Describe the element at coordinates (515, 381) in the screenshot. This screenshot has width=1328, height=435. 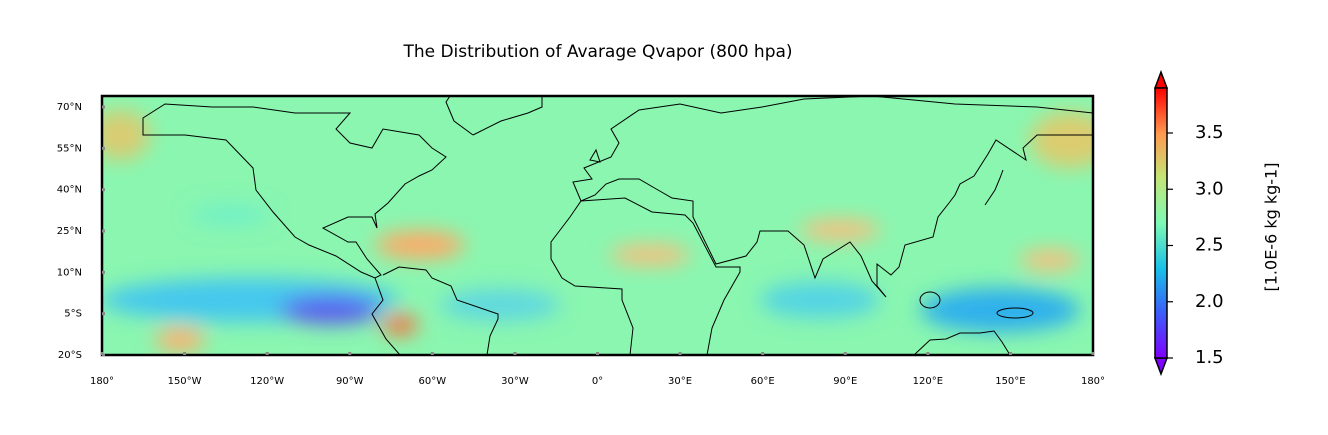
I see `x-tick-label: 30°W` at that location.